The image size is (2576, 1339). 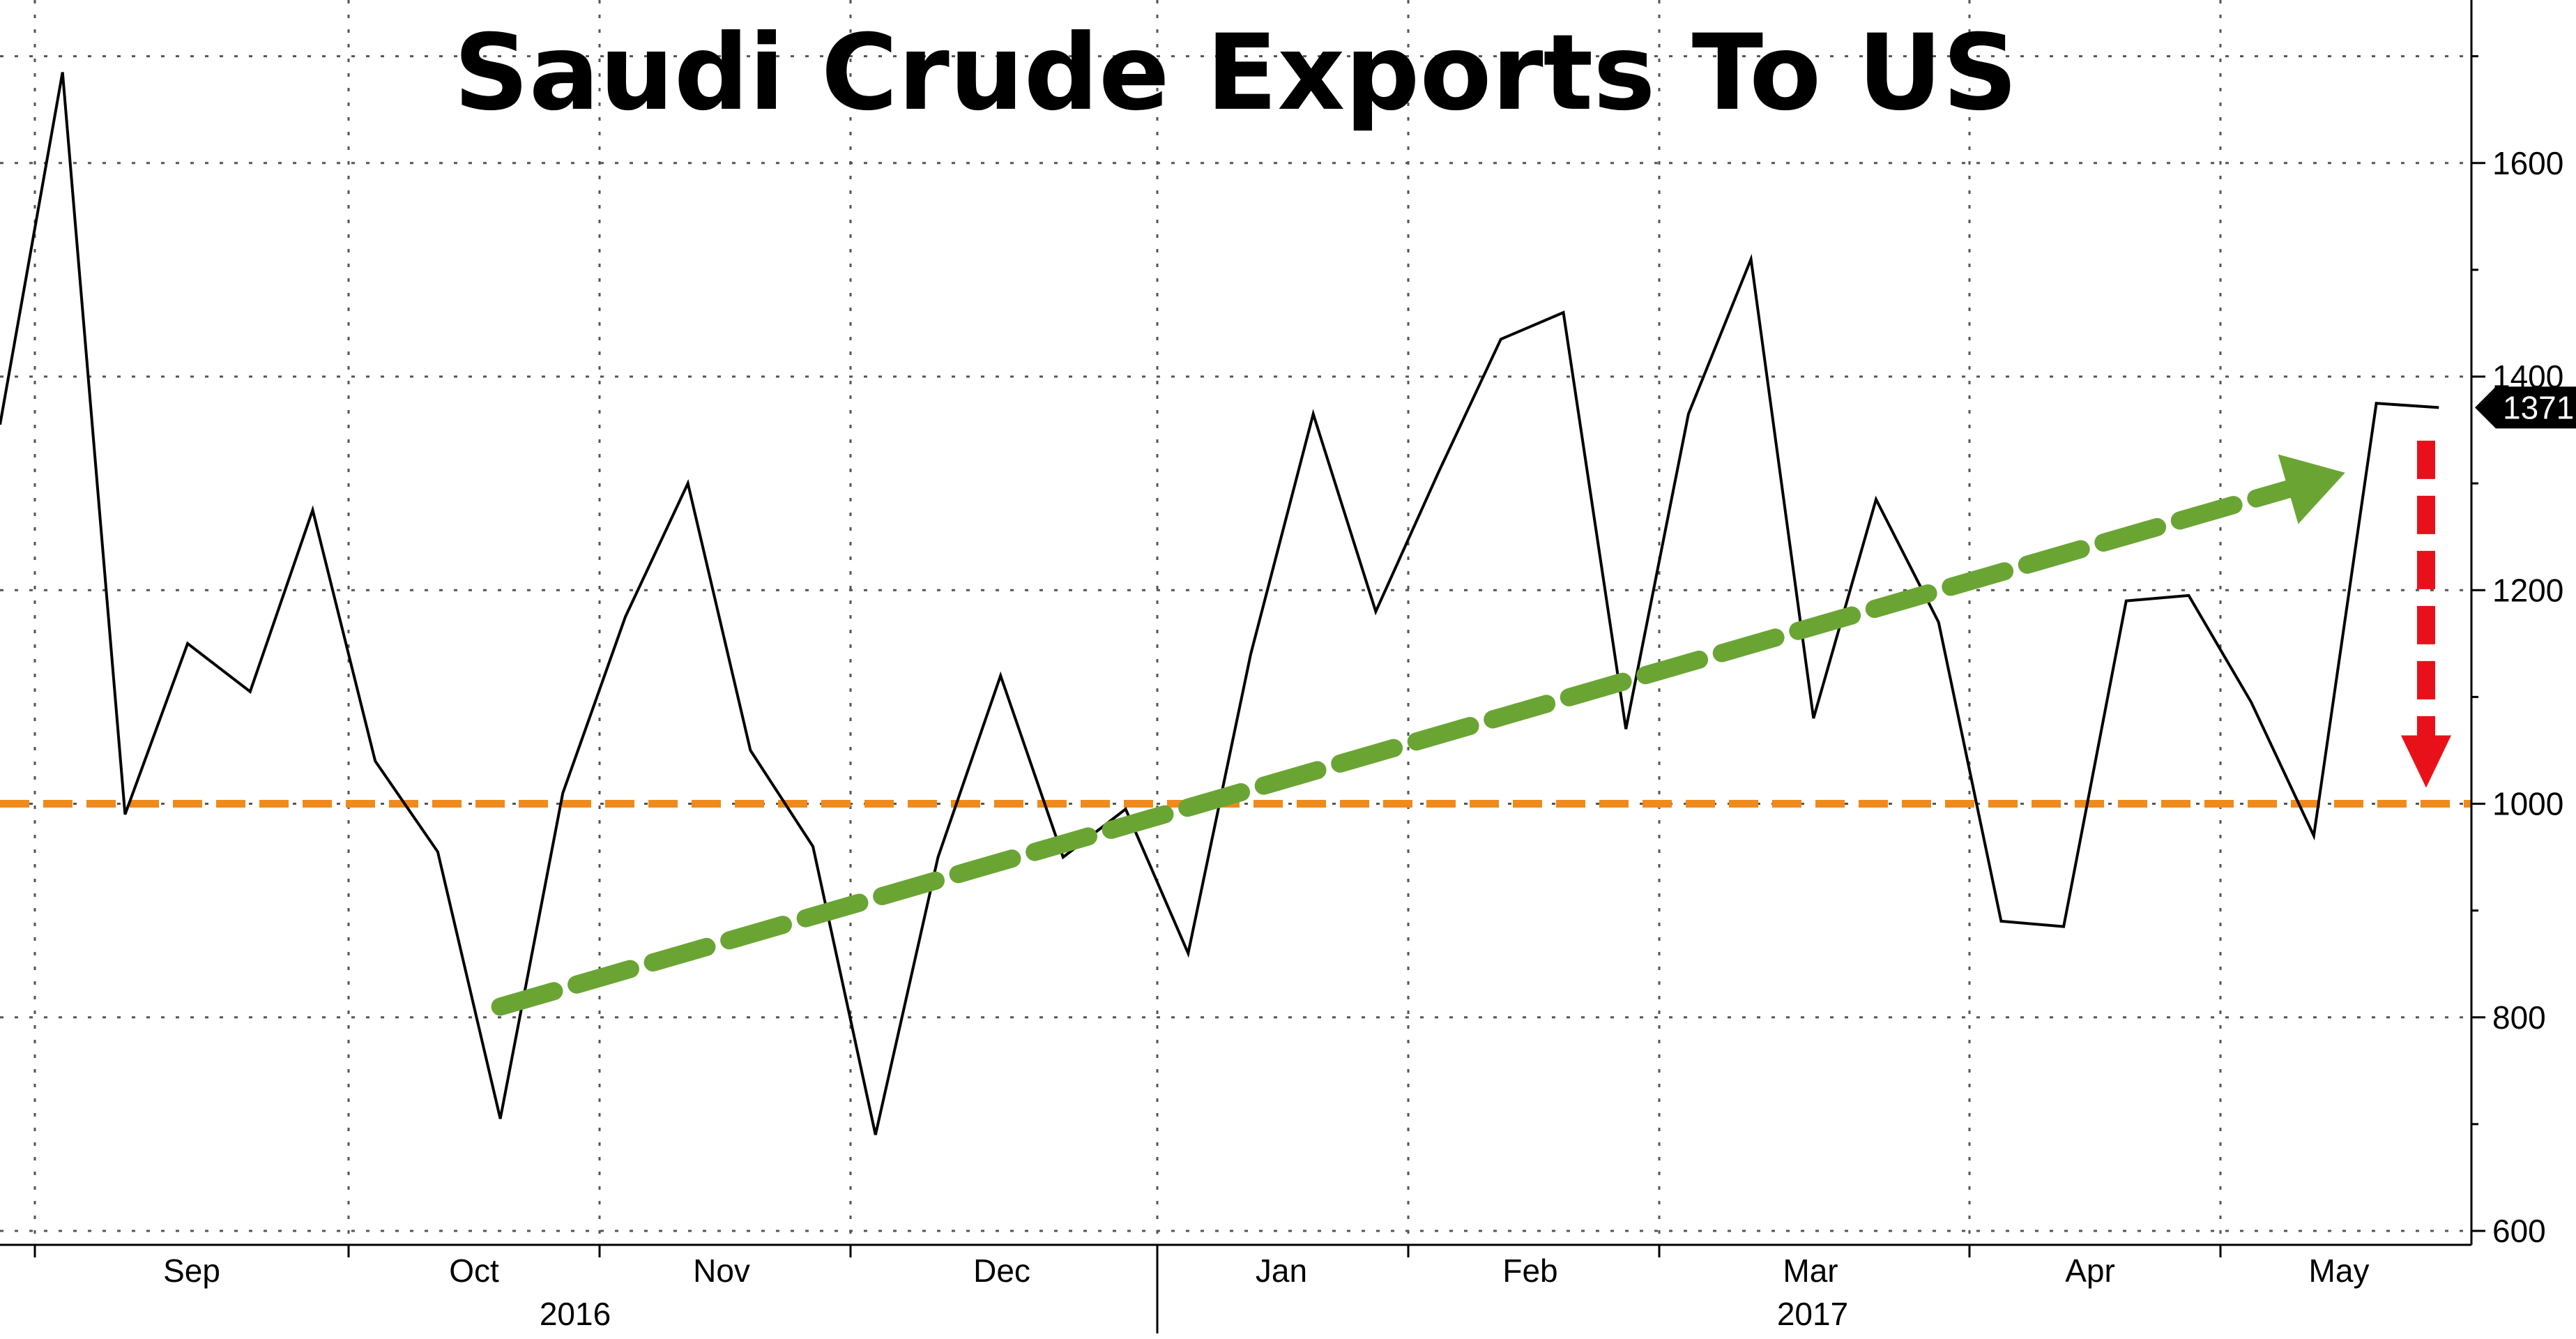 I want to click on x-tick-label: Feb, so click(x=1529, y=1271).